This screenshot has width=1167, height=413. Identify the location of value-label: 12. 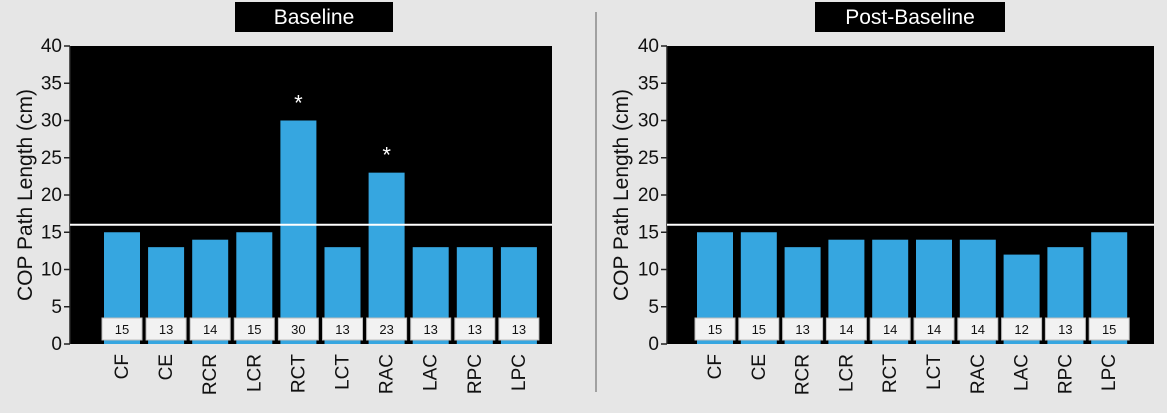
(1021, 329).